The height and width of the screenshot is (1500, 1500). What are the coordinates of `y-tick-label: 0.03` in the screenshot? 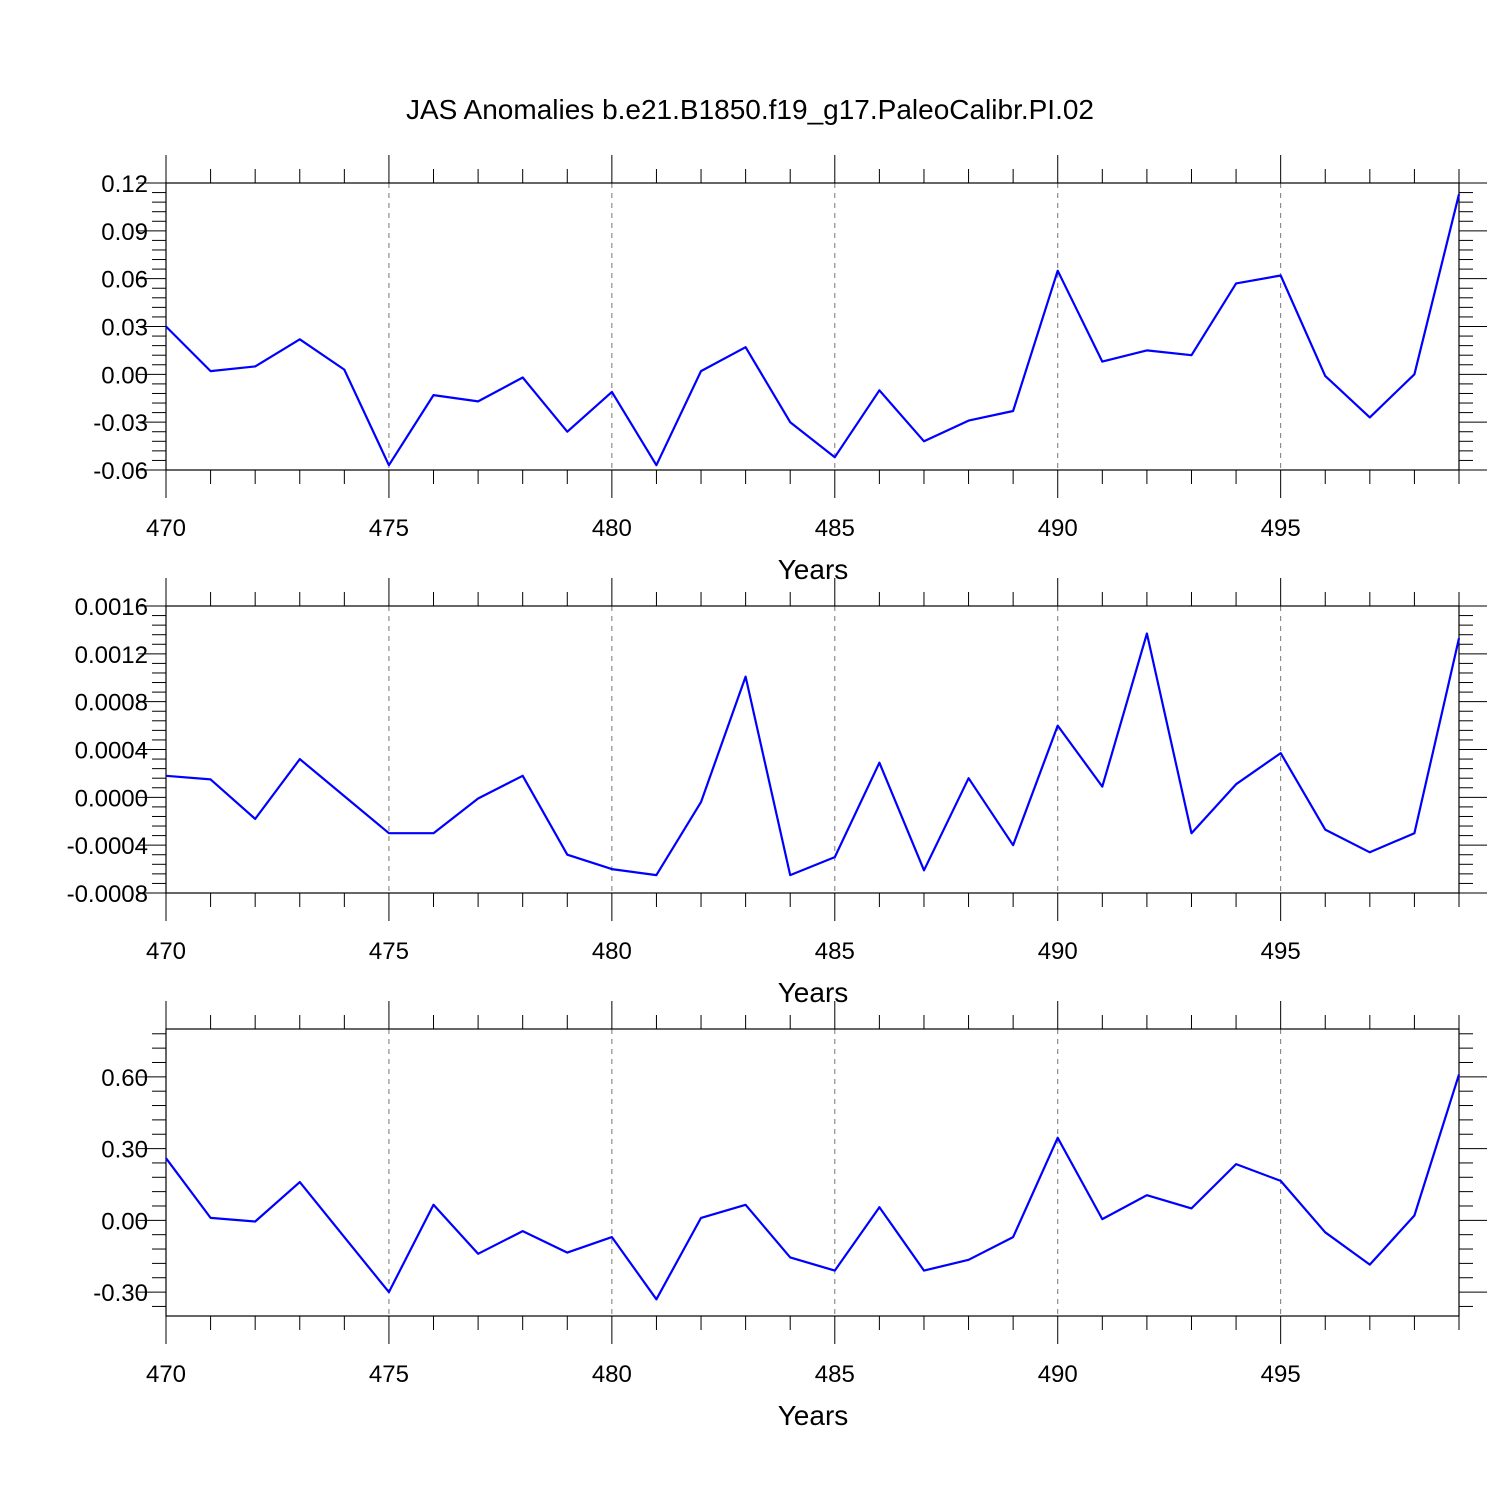 It's located at (124, 328).